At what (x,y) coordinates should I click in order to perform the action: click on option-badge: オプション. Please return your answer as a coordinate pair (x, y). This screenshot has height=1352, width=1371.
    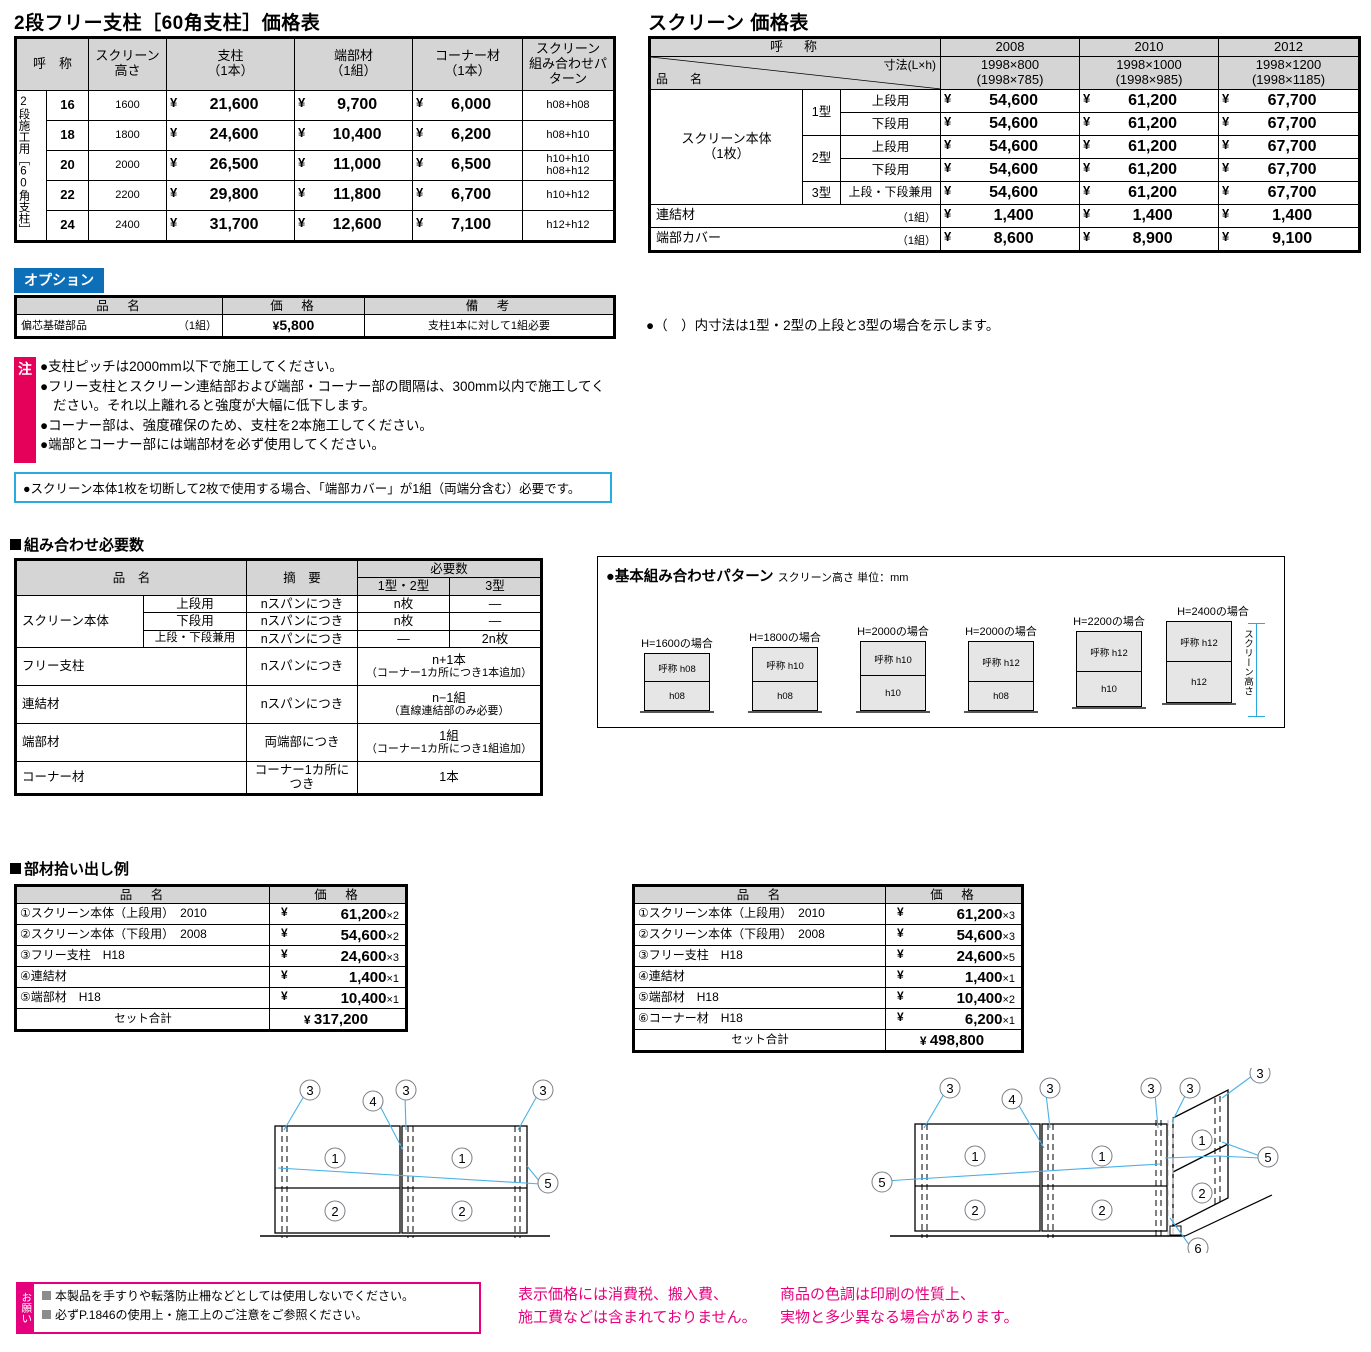
    Looking at the image, I should click on (59, 280).